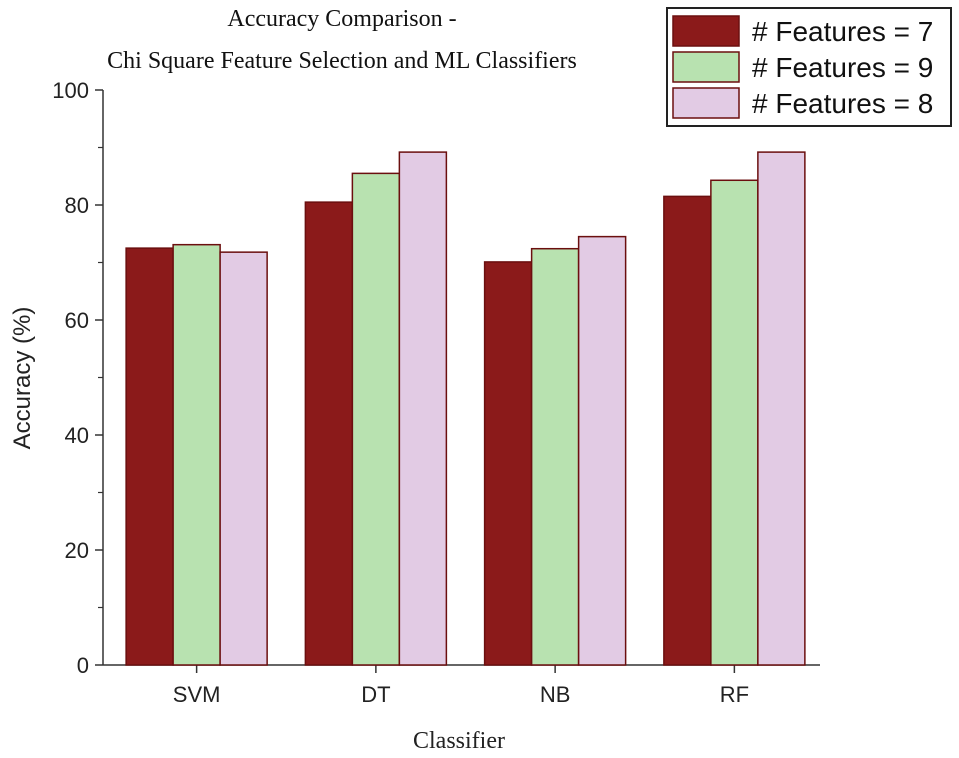 Image resolution: width=959 pixels, height=758 pixels. What do you see at coordinates (461, 686) in the screenshot?
I see `x-ticks: SVM DT NB RF` at bounding box center [461, 686].